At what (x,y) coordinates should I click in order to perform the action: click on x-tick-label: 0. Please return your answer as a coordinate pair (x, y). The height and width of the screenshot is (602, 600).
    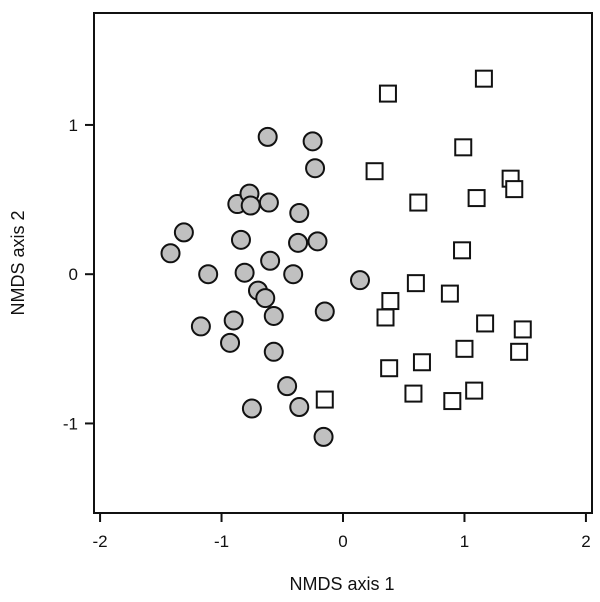
    Looking at the image, I should click on (342, 541).